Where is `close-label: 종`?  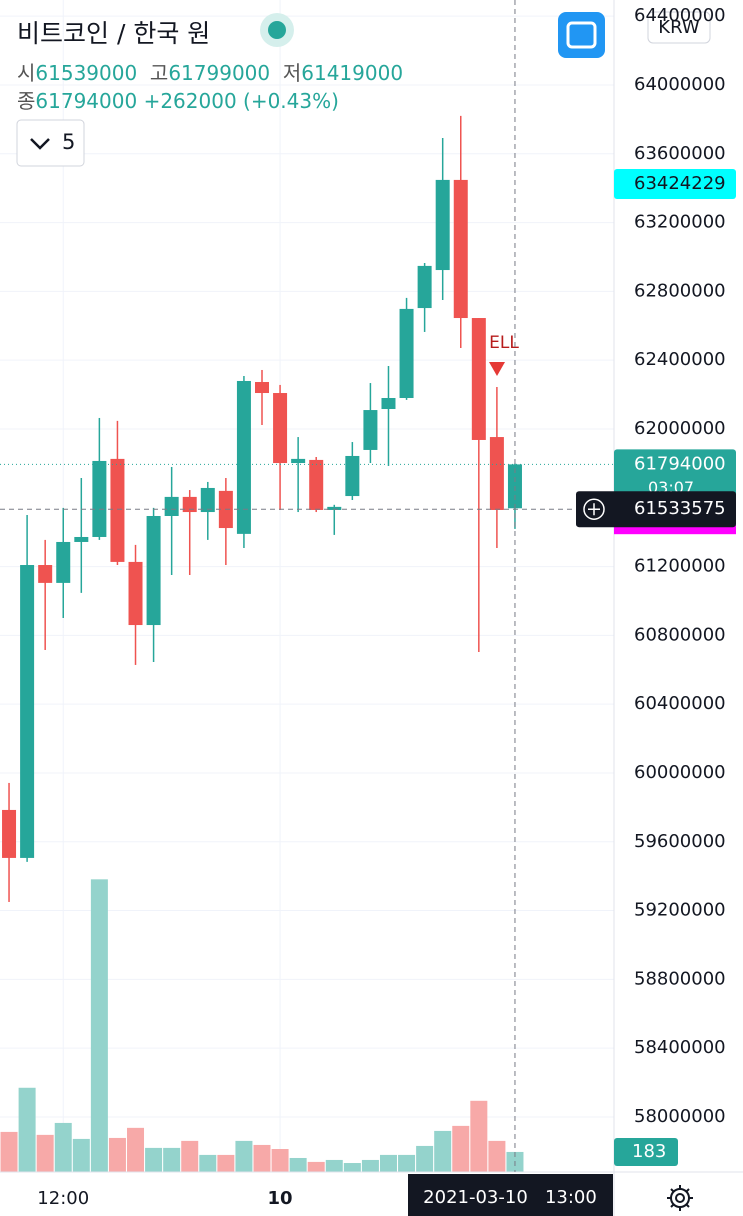 close-label: 종 is located at coordinates (26, 101).